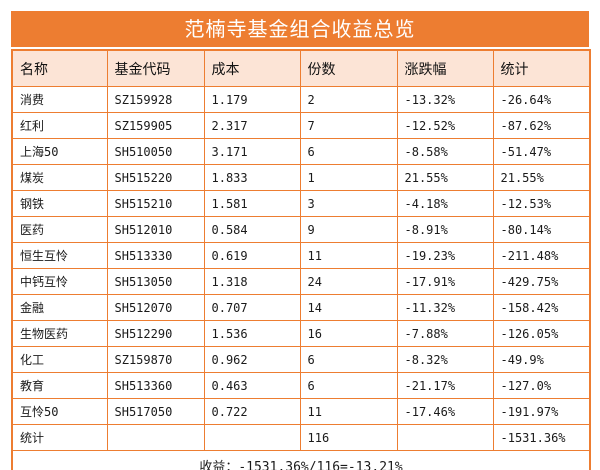 This screenshot has width=600, height=470. What do you see at coordinates (348, 229) in the screenshot?
I see `cell-shares: 9` at bounding box center [348, 229].